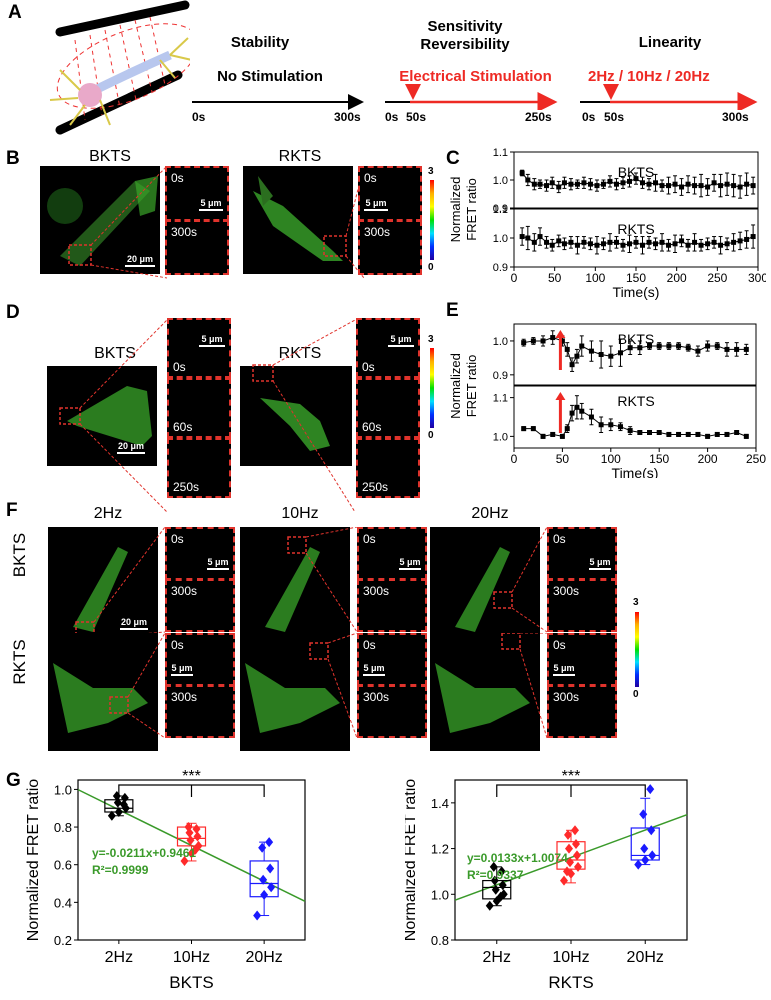  I want to click on stability-t0: 0s, so click(199, 117).